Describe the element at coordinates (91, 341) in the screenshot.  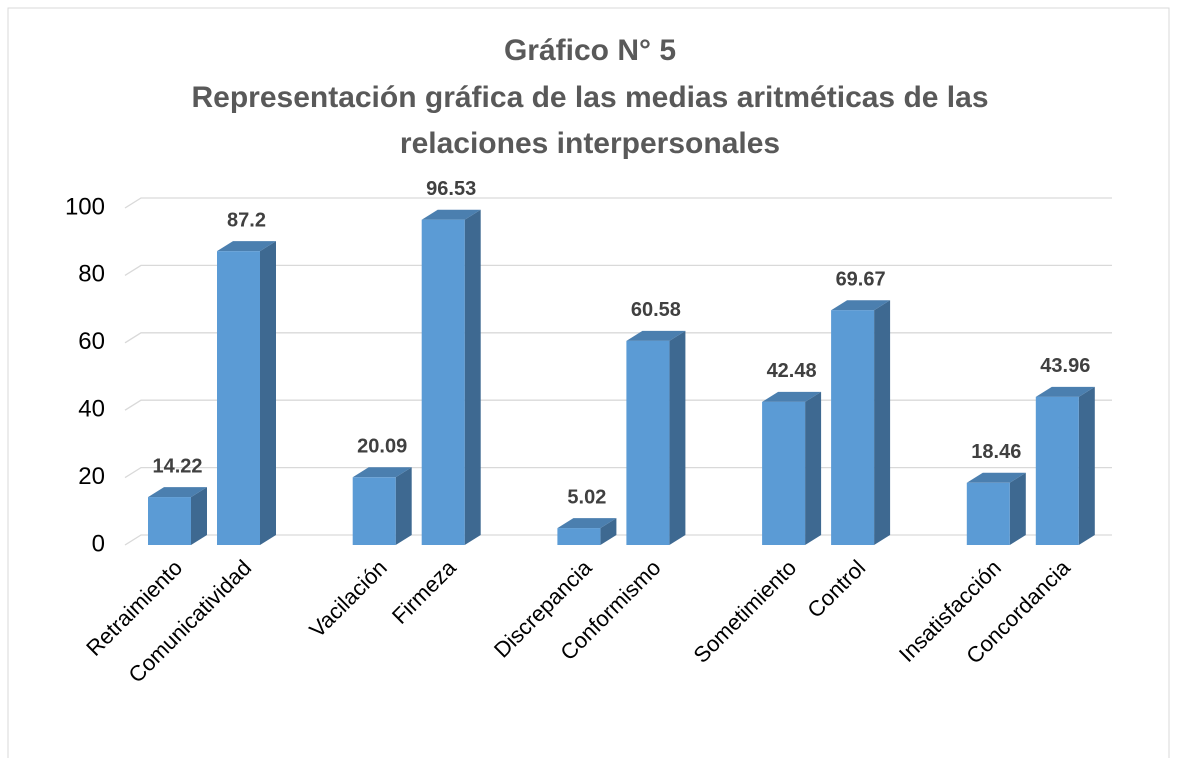
I see `y-tick-label: 60` at that location.